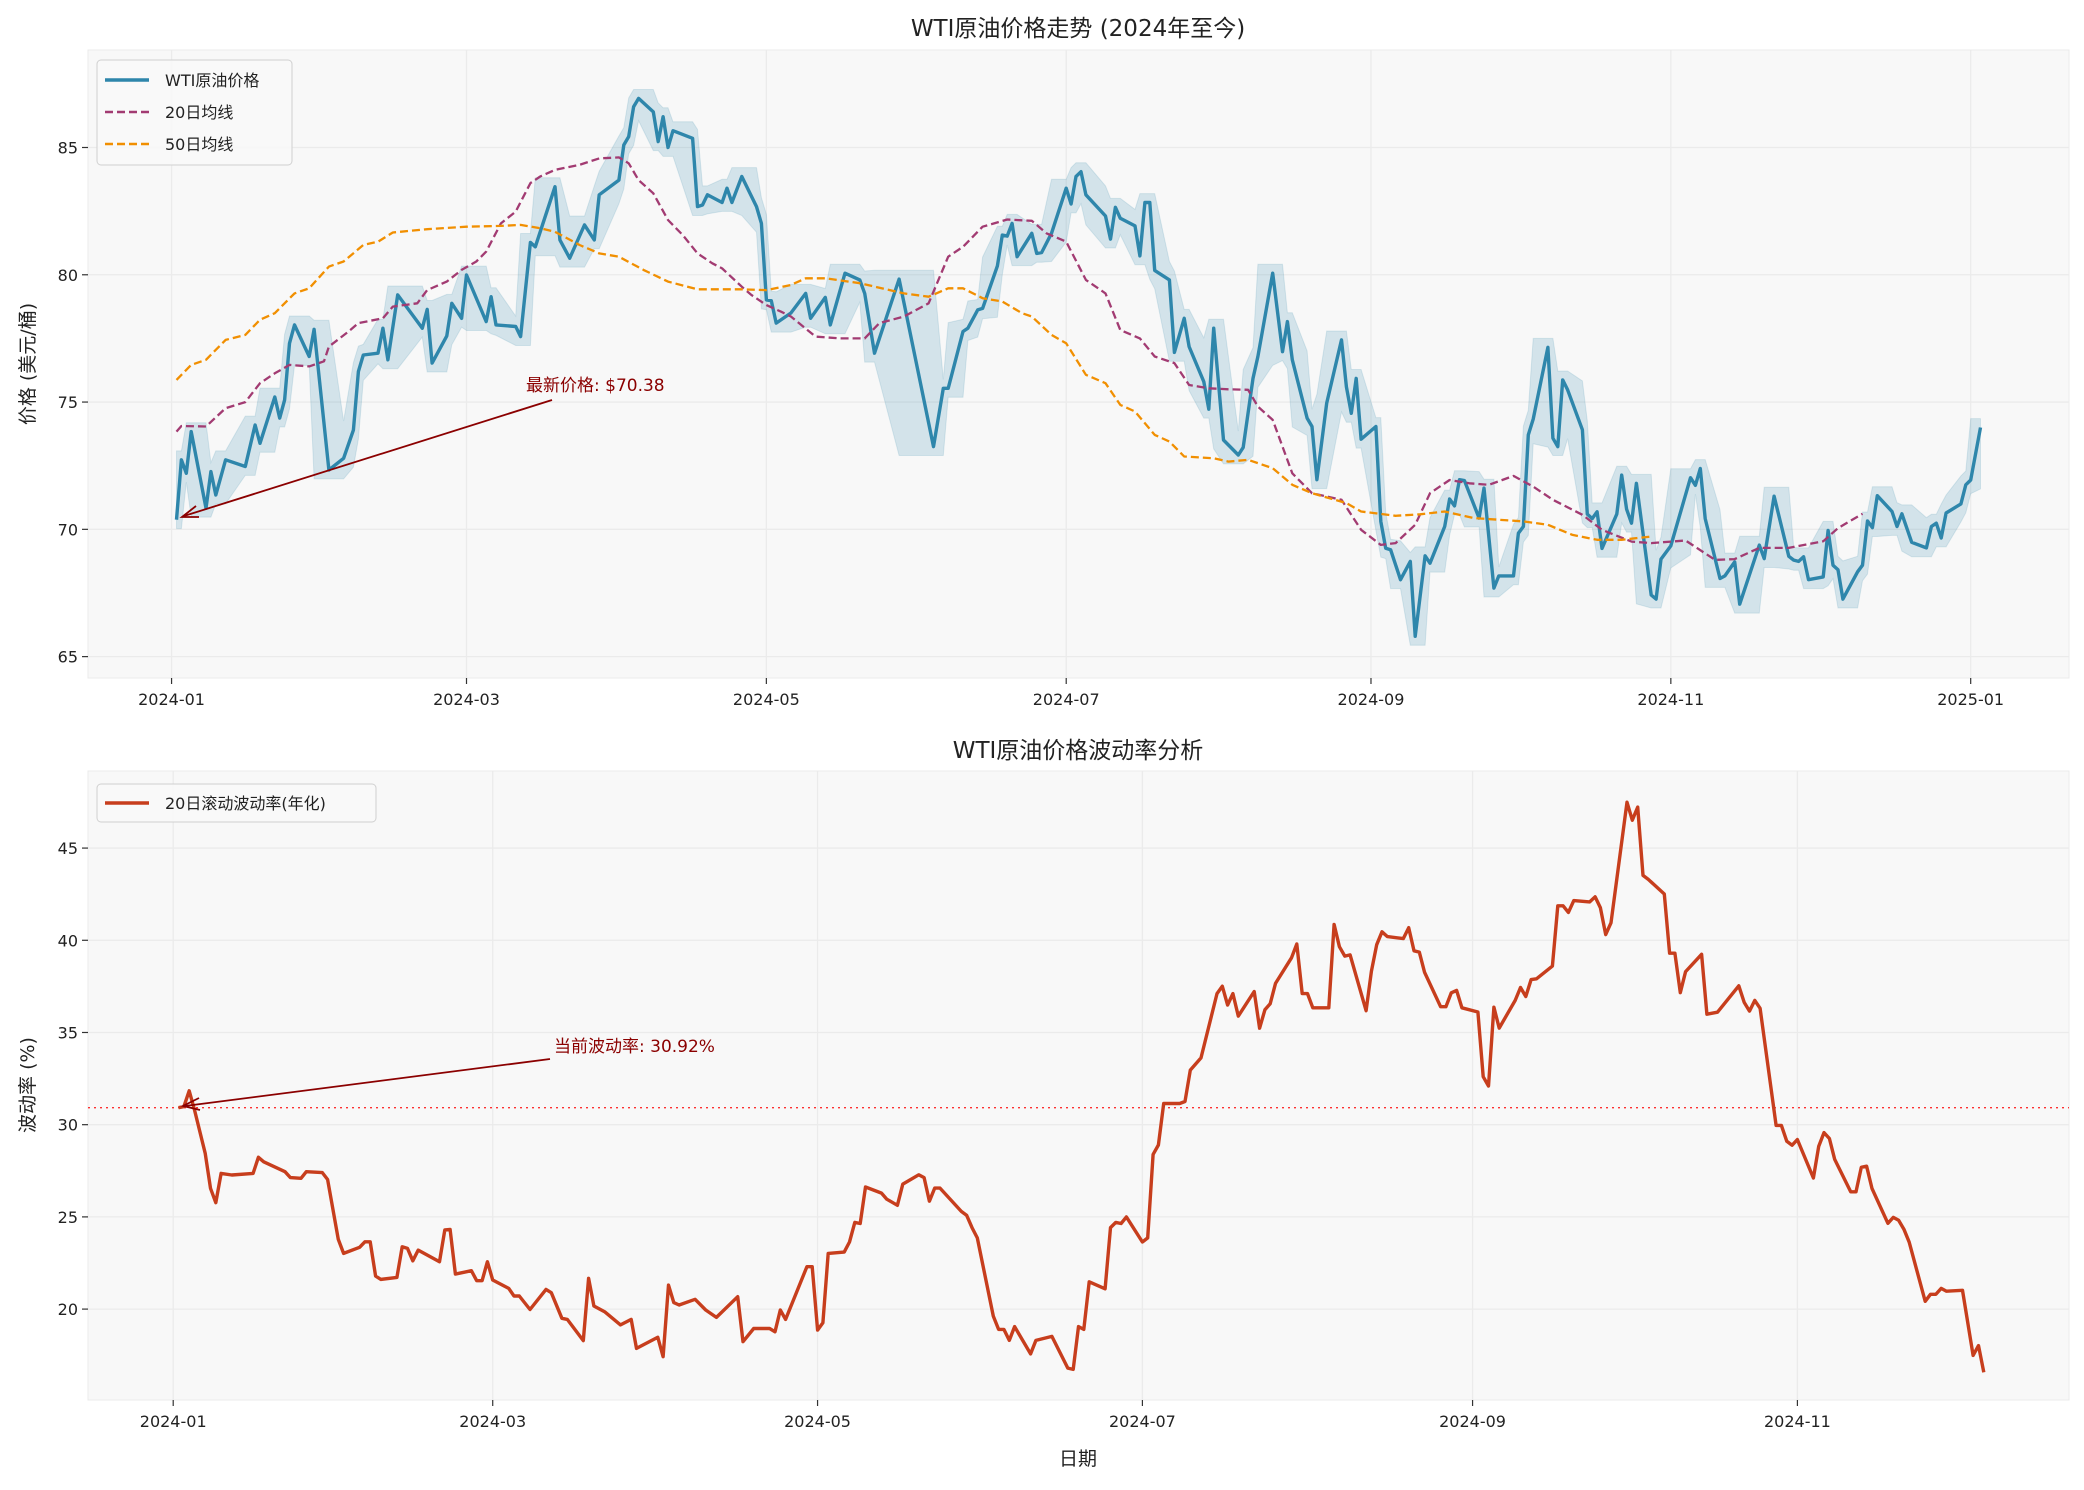  Describe the element at coordinates (1078, 751) in the screenshot. I see `volatility-chart-title: WTI原油价格波动率分析` at that location.